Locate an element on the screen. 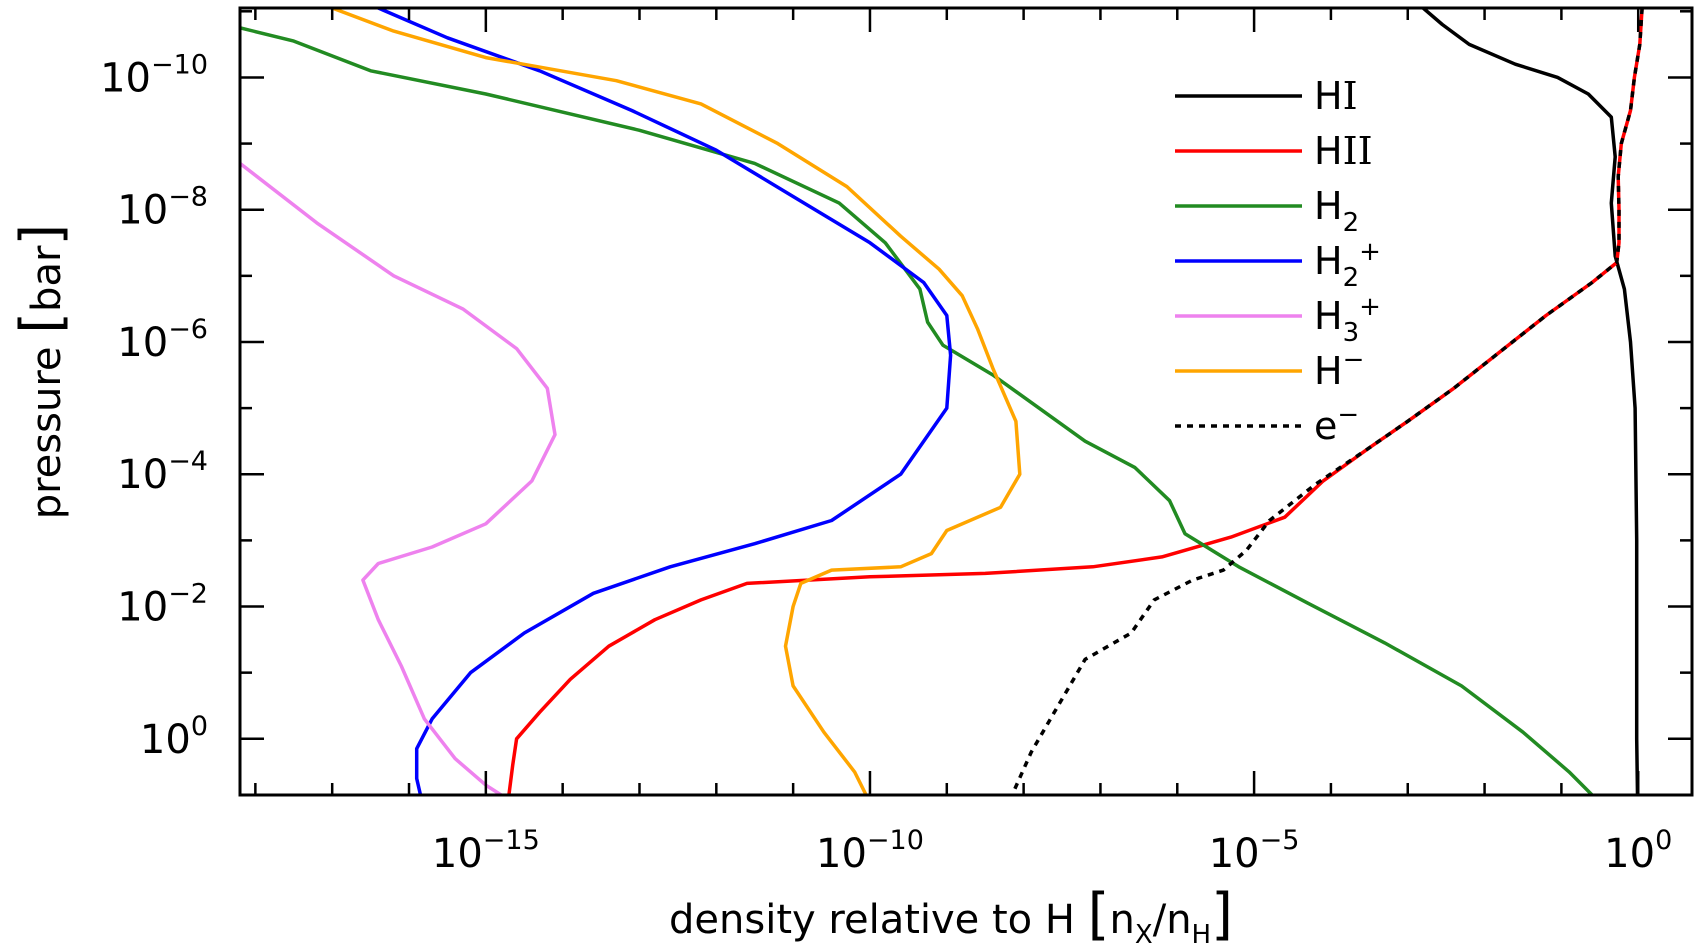 The image size is (1700, 950). legend-label: H− is located at coordinates (1339, 369).